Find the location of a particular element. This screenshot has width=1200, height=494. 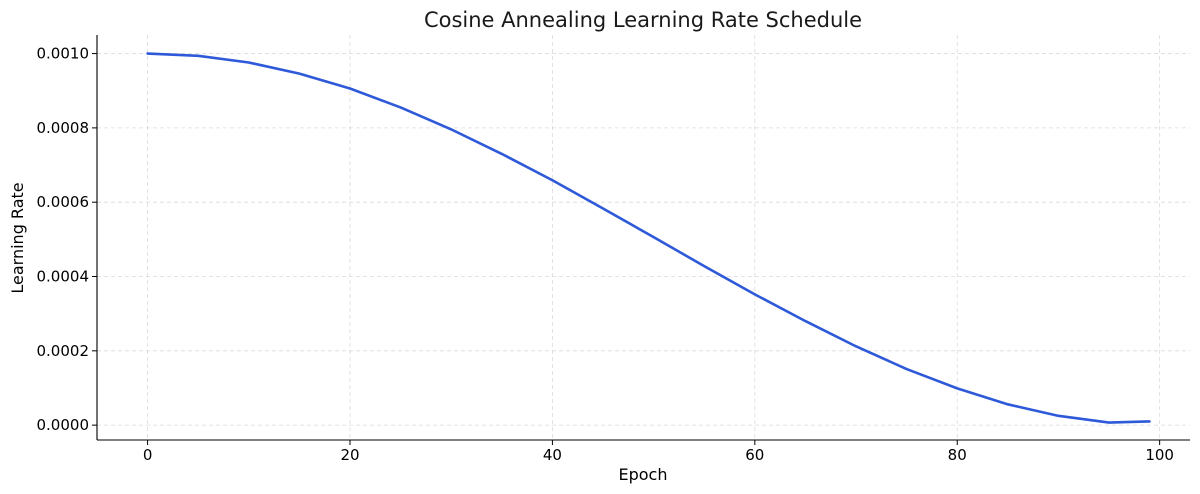

y-tick-label: 0.0000 is located at coordinates (63, 425).